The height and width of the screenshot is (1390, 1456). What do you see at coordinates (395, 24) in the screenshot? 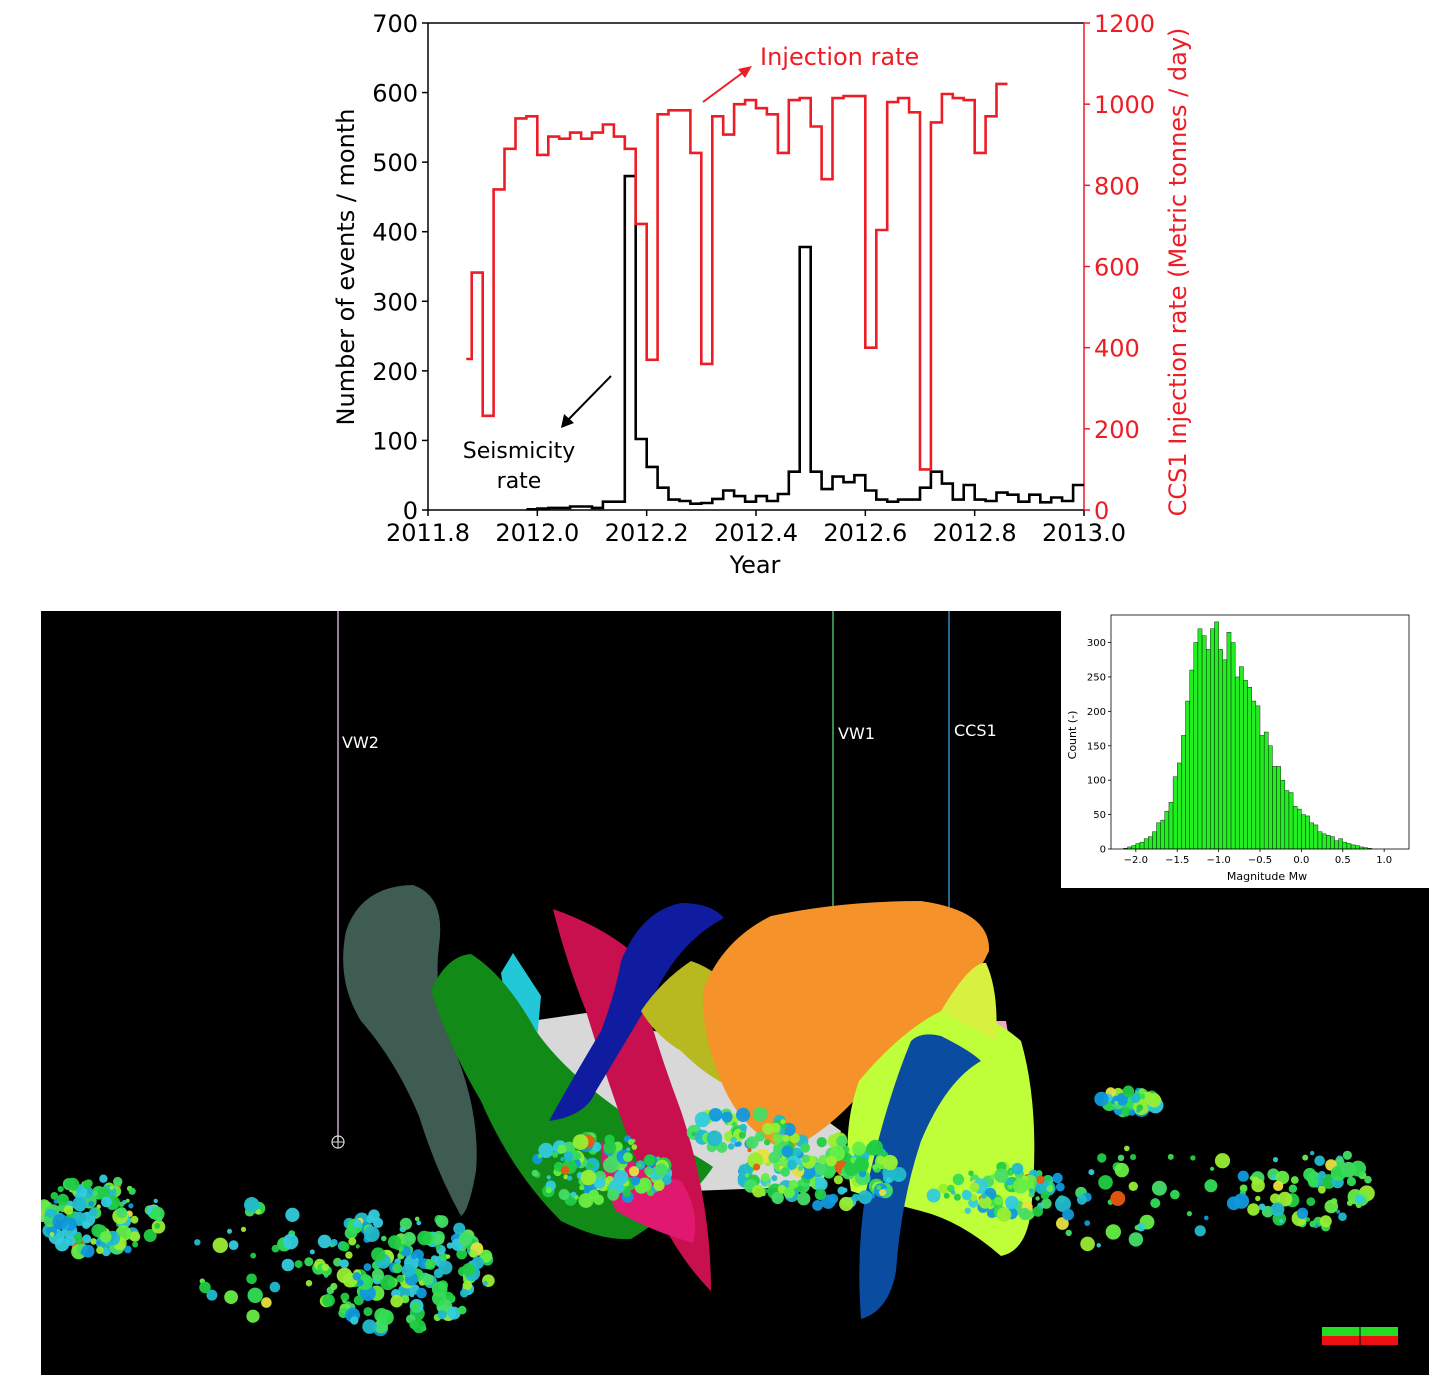
I see `y-tick-label: 700` at bounding box center [395, 24].